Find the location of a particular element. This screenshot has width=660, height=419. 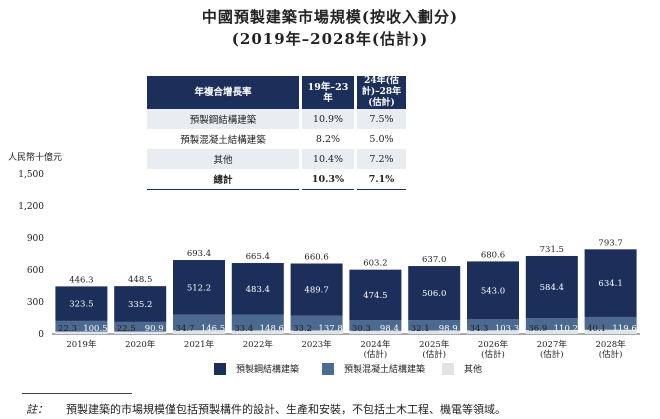

data-label-other: 34.3 is located at coordinates (479, 329).